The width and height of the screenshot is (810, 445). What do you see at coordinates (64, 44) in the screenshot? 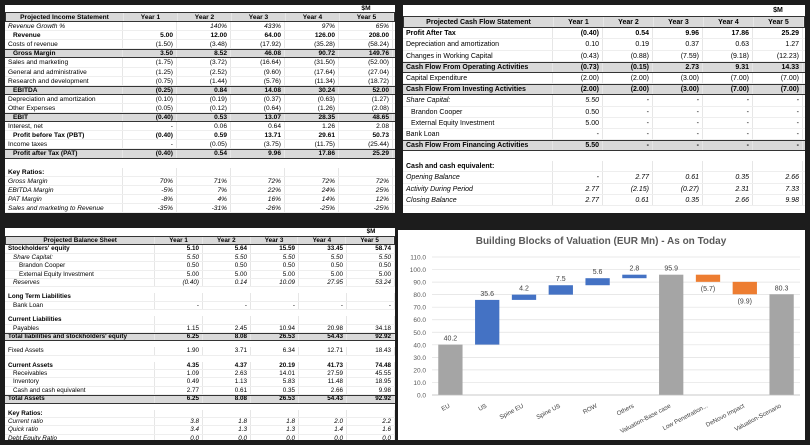
I see `row-label: Costs of revenue` at bounding box center [64, 44].